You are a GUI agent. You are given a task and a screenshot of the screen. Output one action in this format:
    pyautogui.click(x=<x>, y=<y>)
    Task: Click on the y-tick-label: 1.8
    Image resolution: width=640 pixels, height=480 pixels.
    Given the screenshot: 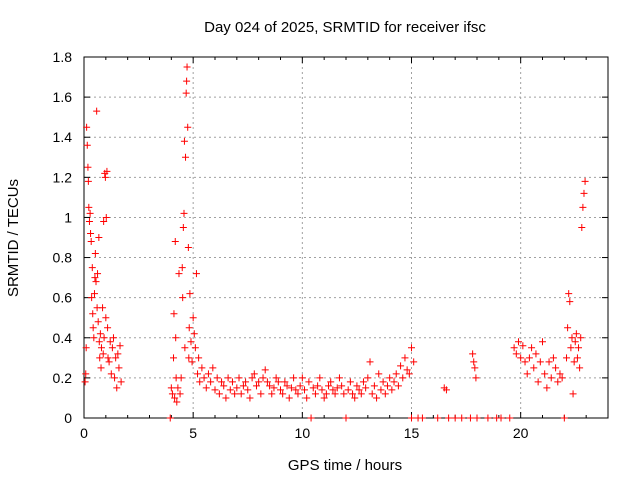 What is the action you would take?
    pyautogui.click(x=63, y=57)
    